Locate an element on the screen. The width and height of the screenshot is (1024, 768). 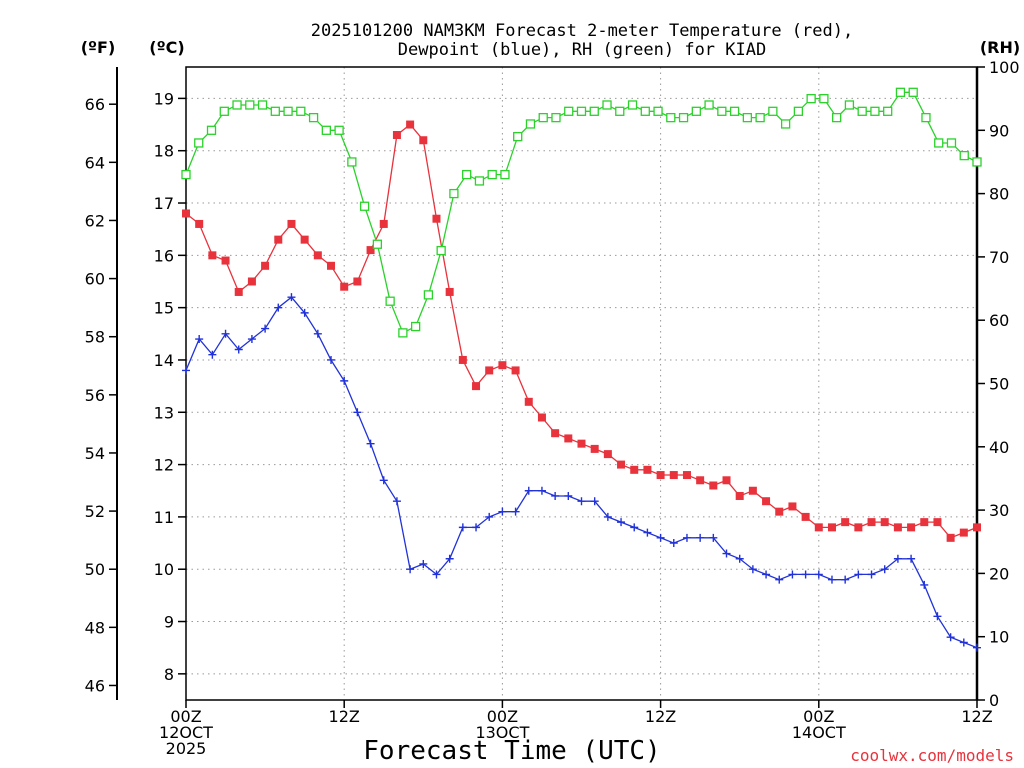
fahrenheit-tick-label: 48 is located at coordinates (95, 627).